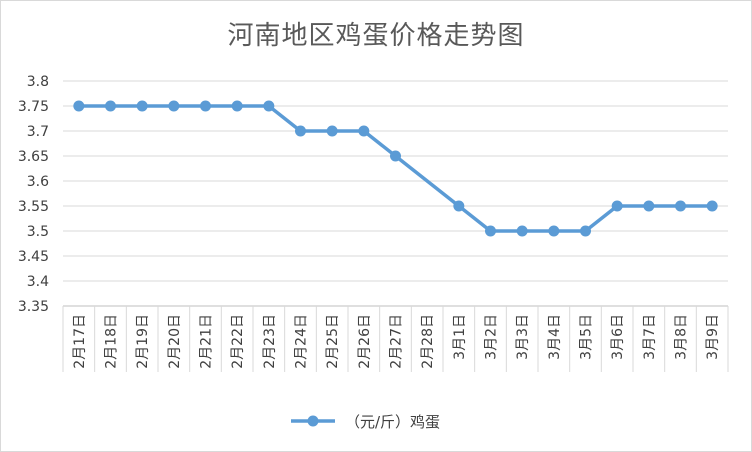  I want to click on x-tick-label: 2月26日, so click(365, 341).